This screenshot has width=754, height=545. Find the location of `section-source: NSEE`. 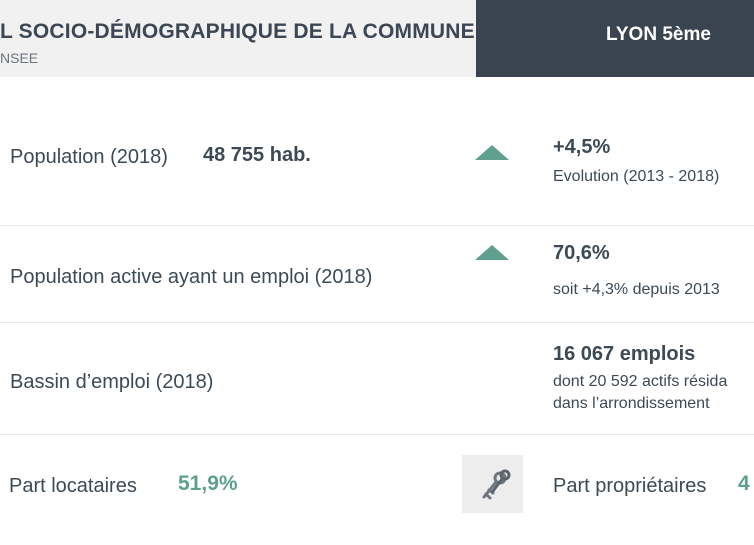

section-source: NSEE is located at coordinates (19, 58).